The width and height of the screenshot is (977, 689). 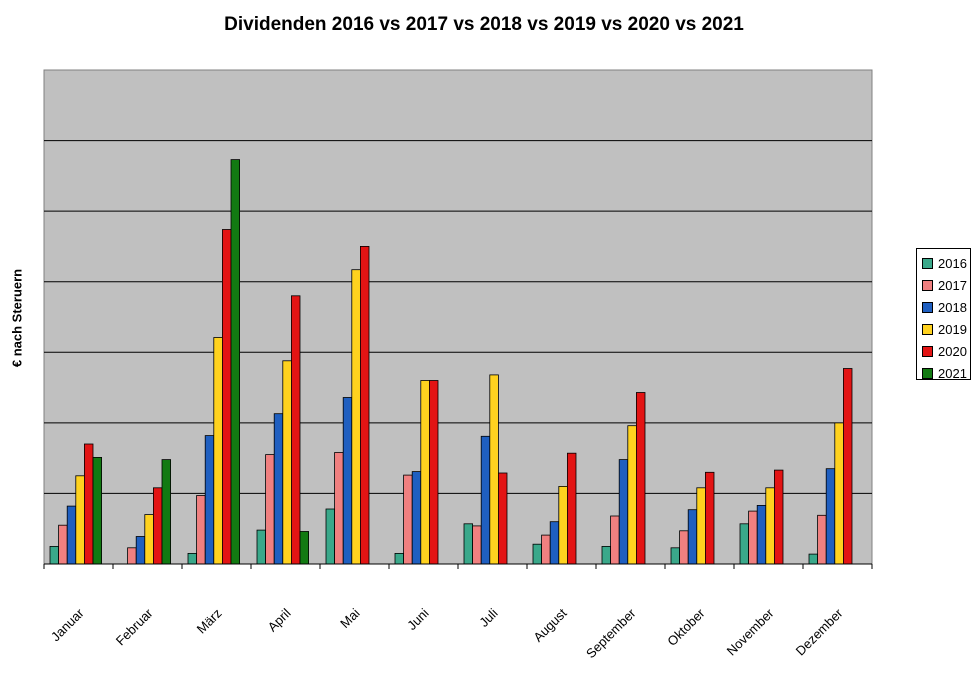 I want to click on x-ticks, so click(x=458, y=566).